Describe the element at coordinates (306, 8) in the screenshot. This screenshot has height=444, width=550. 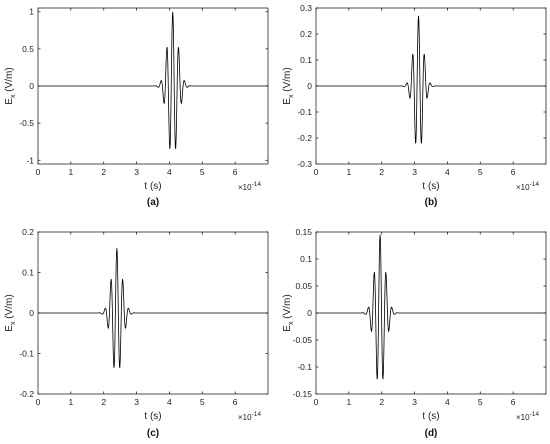
I see `y-tick-label: 0.3` at that location.